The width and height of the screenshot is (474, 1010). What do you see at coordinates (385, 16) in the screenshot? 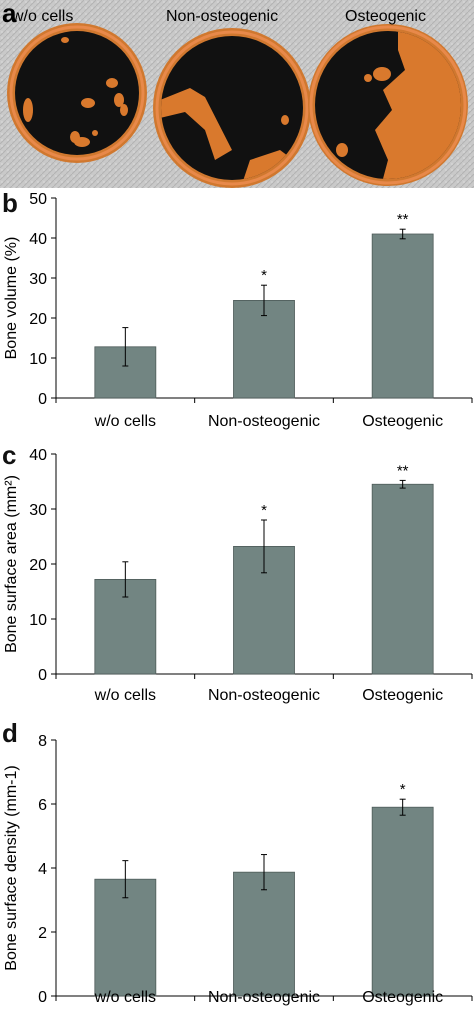
I see `scaffold-label-osteogenic: Osteogenic` at bounding box center [385, 16].